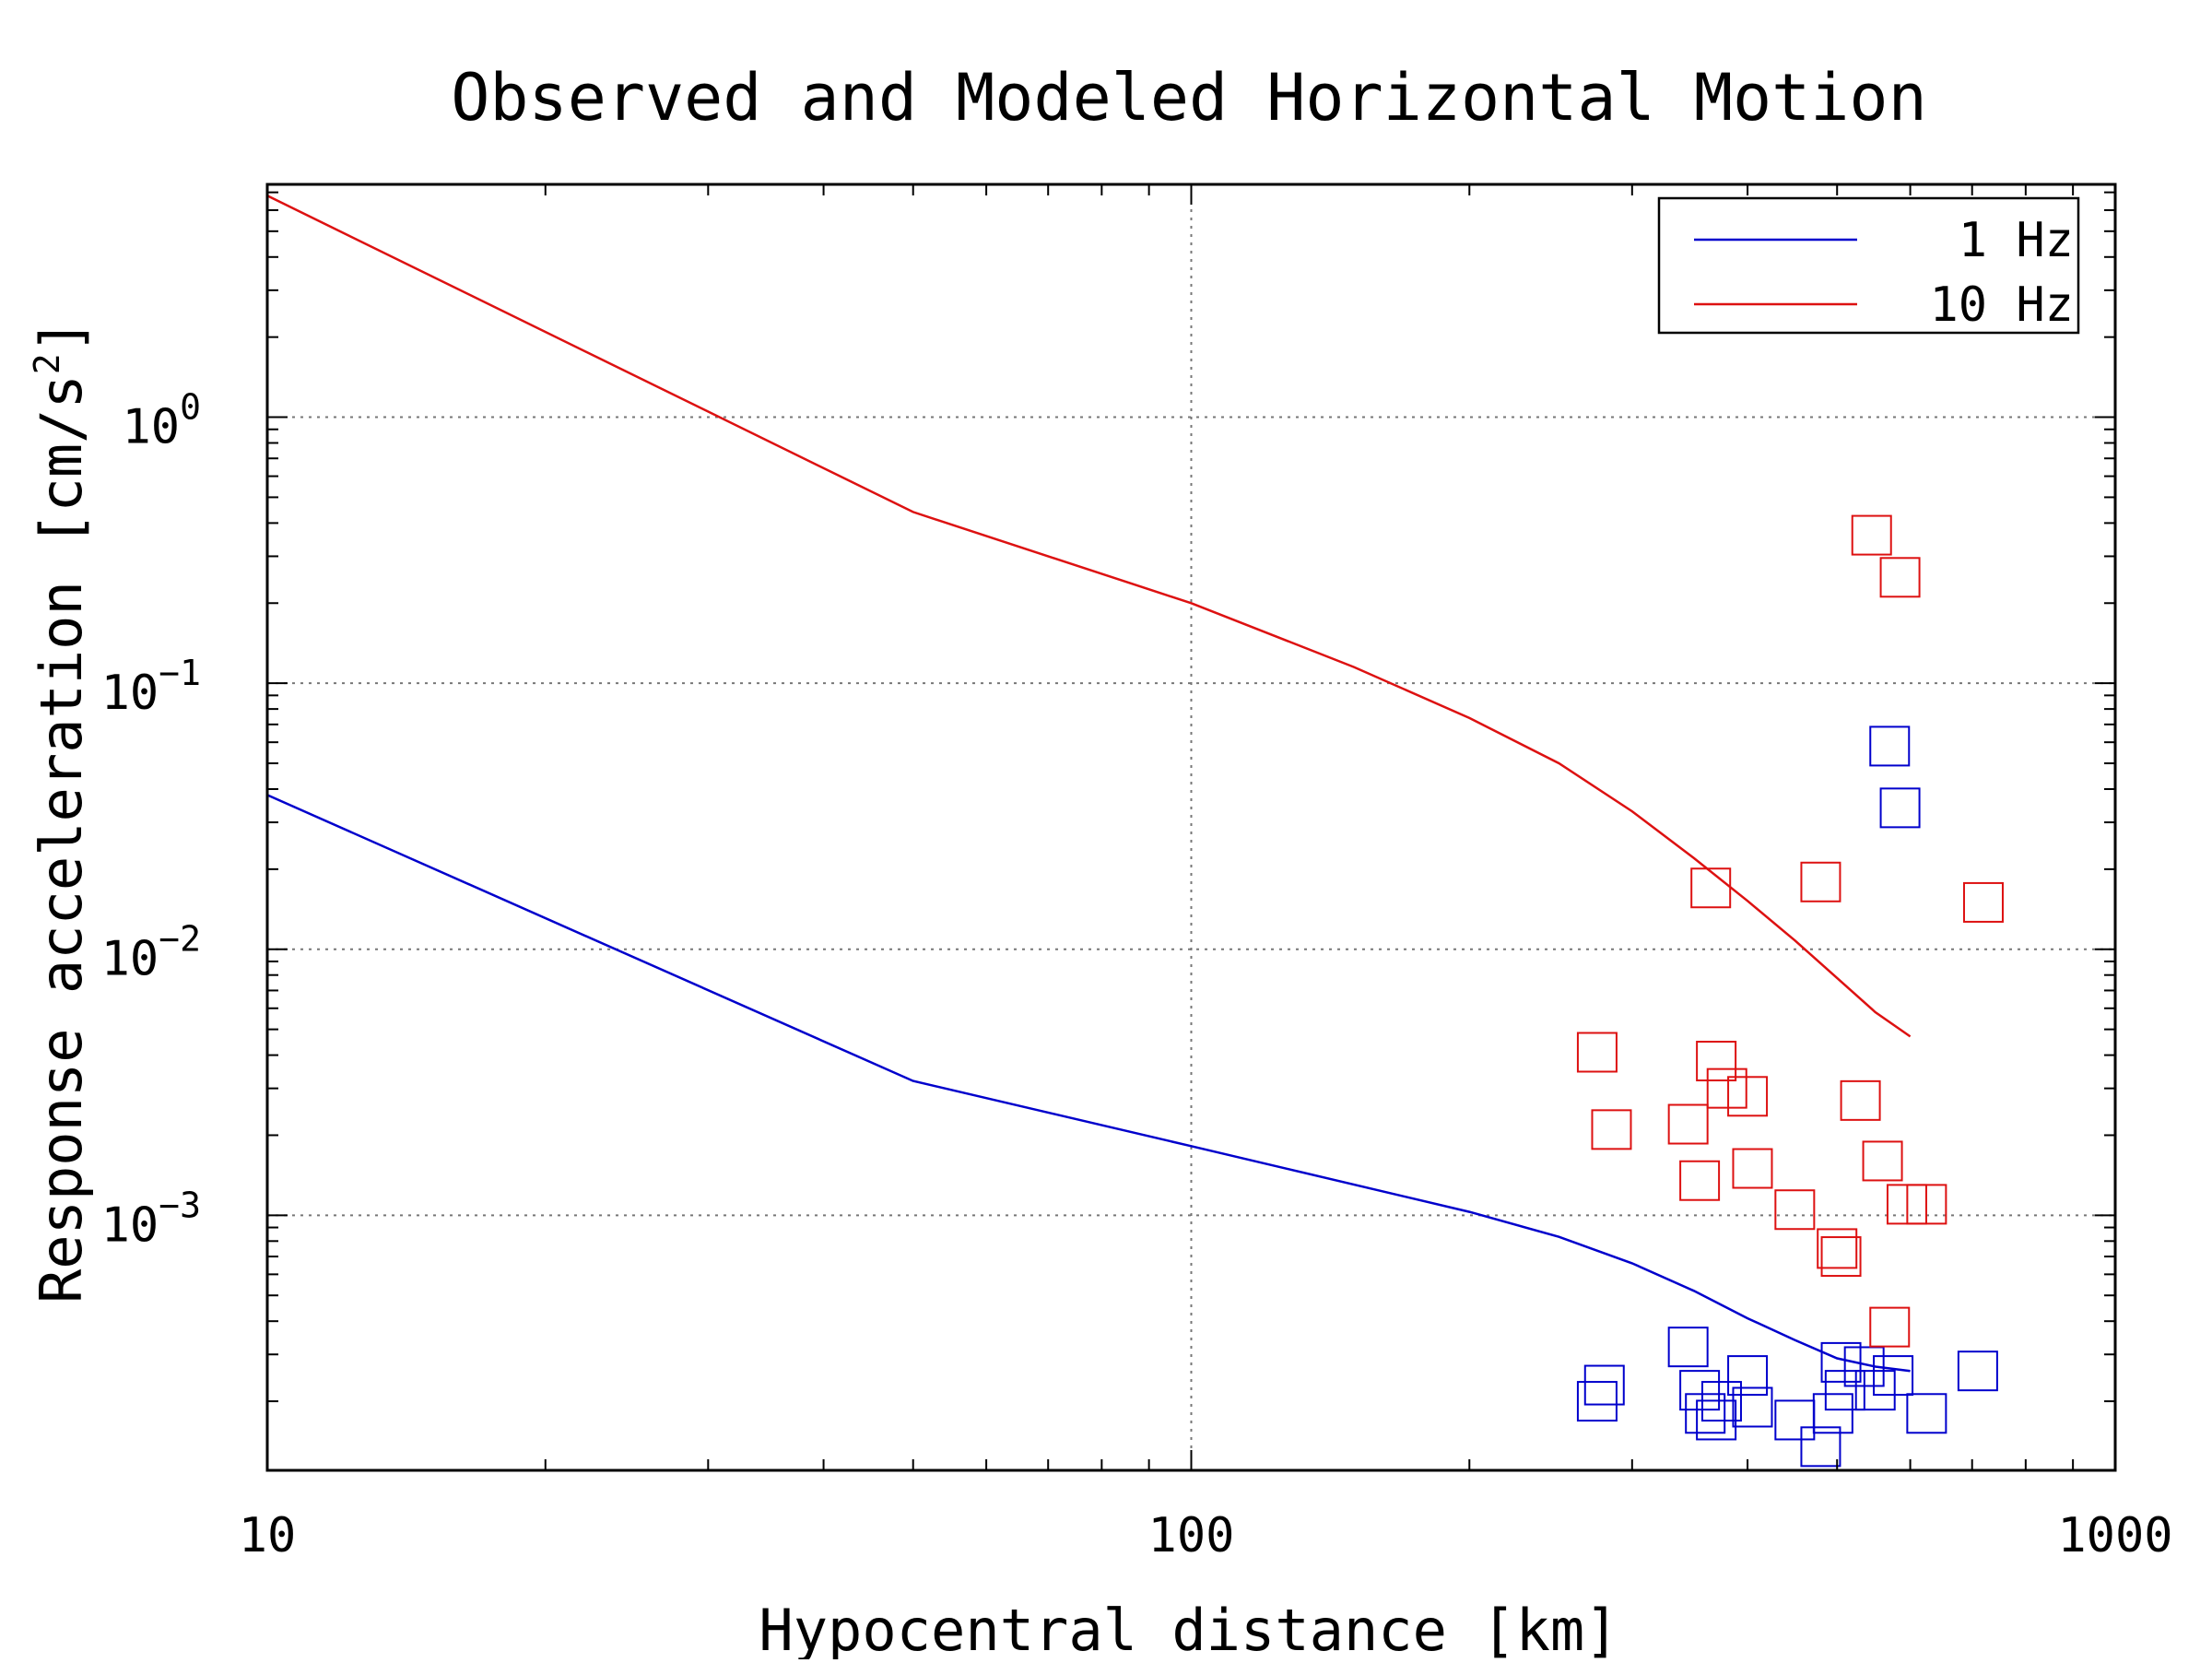 The height and width of the screenshot is (1663, 2212). What do you see at coordinates (61, 336) in the screenshot?
I see `y-axis-label-suffix: ]` at bounding box center [61, 336].